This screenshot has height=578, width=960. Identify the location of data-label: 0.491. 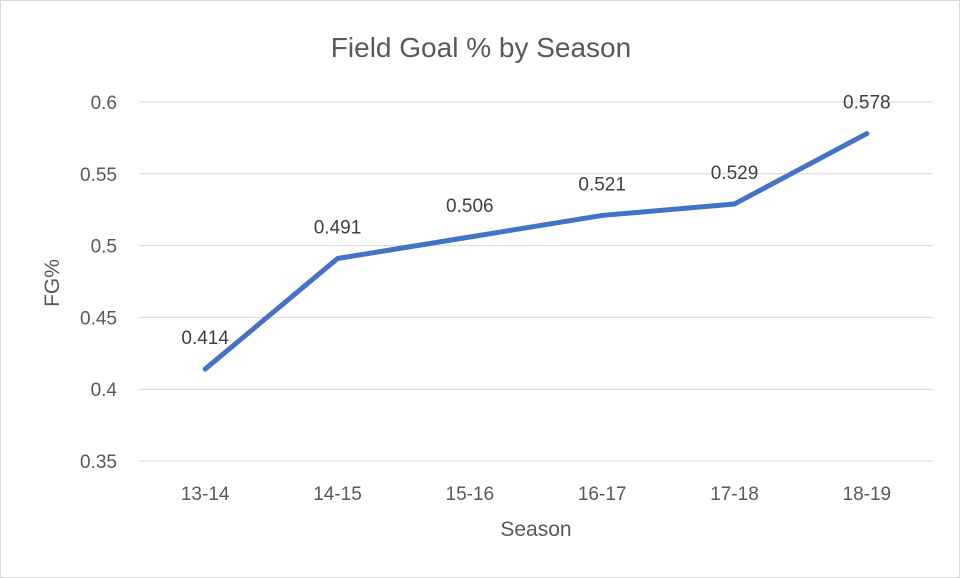
(338, 228).